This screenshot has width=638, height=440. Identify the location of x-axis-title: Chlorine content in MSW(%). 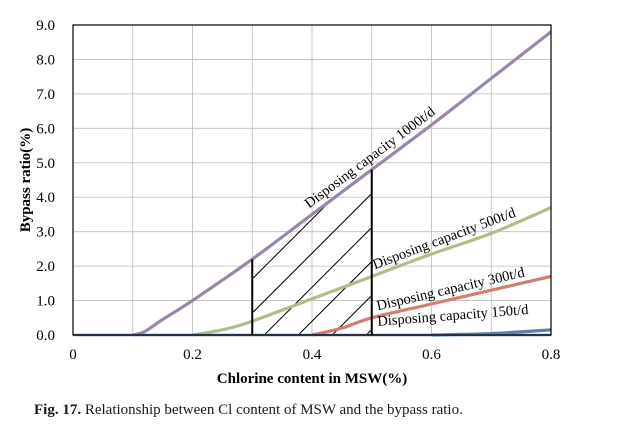
(312, 379).